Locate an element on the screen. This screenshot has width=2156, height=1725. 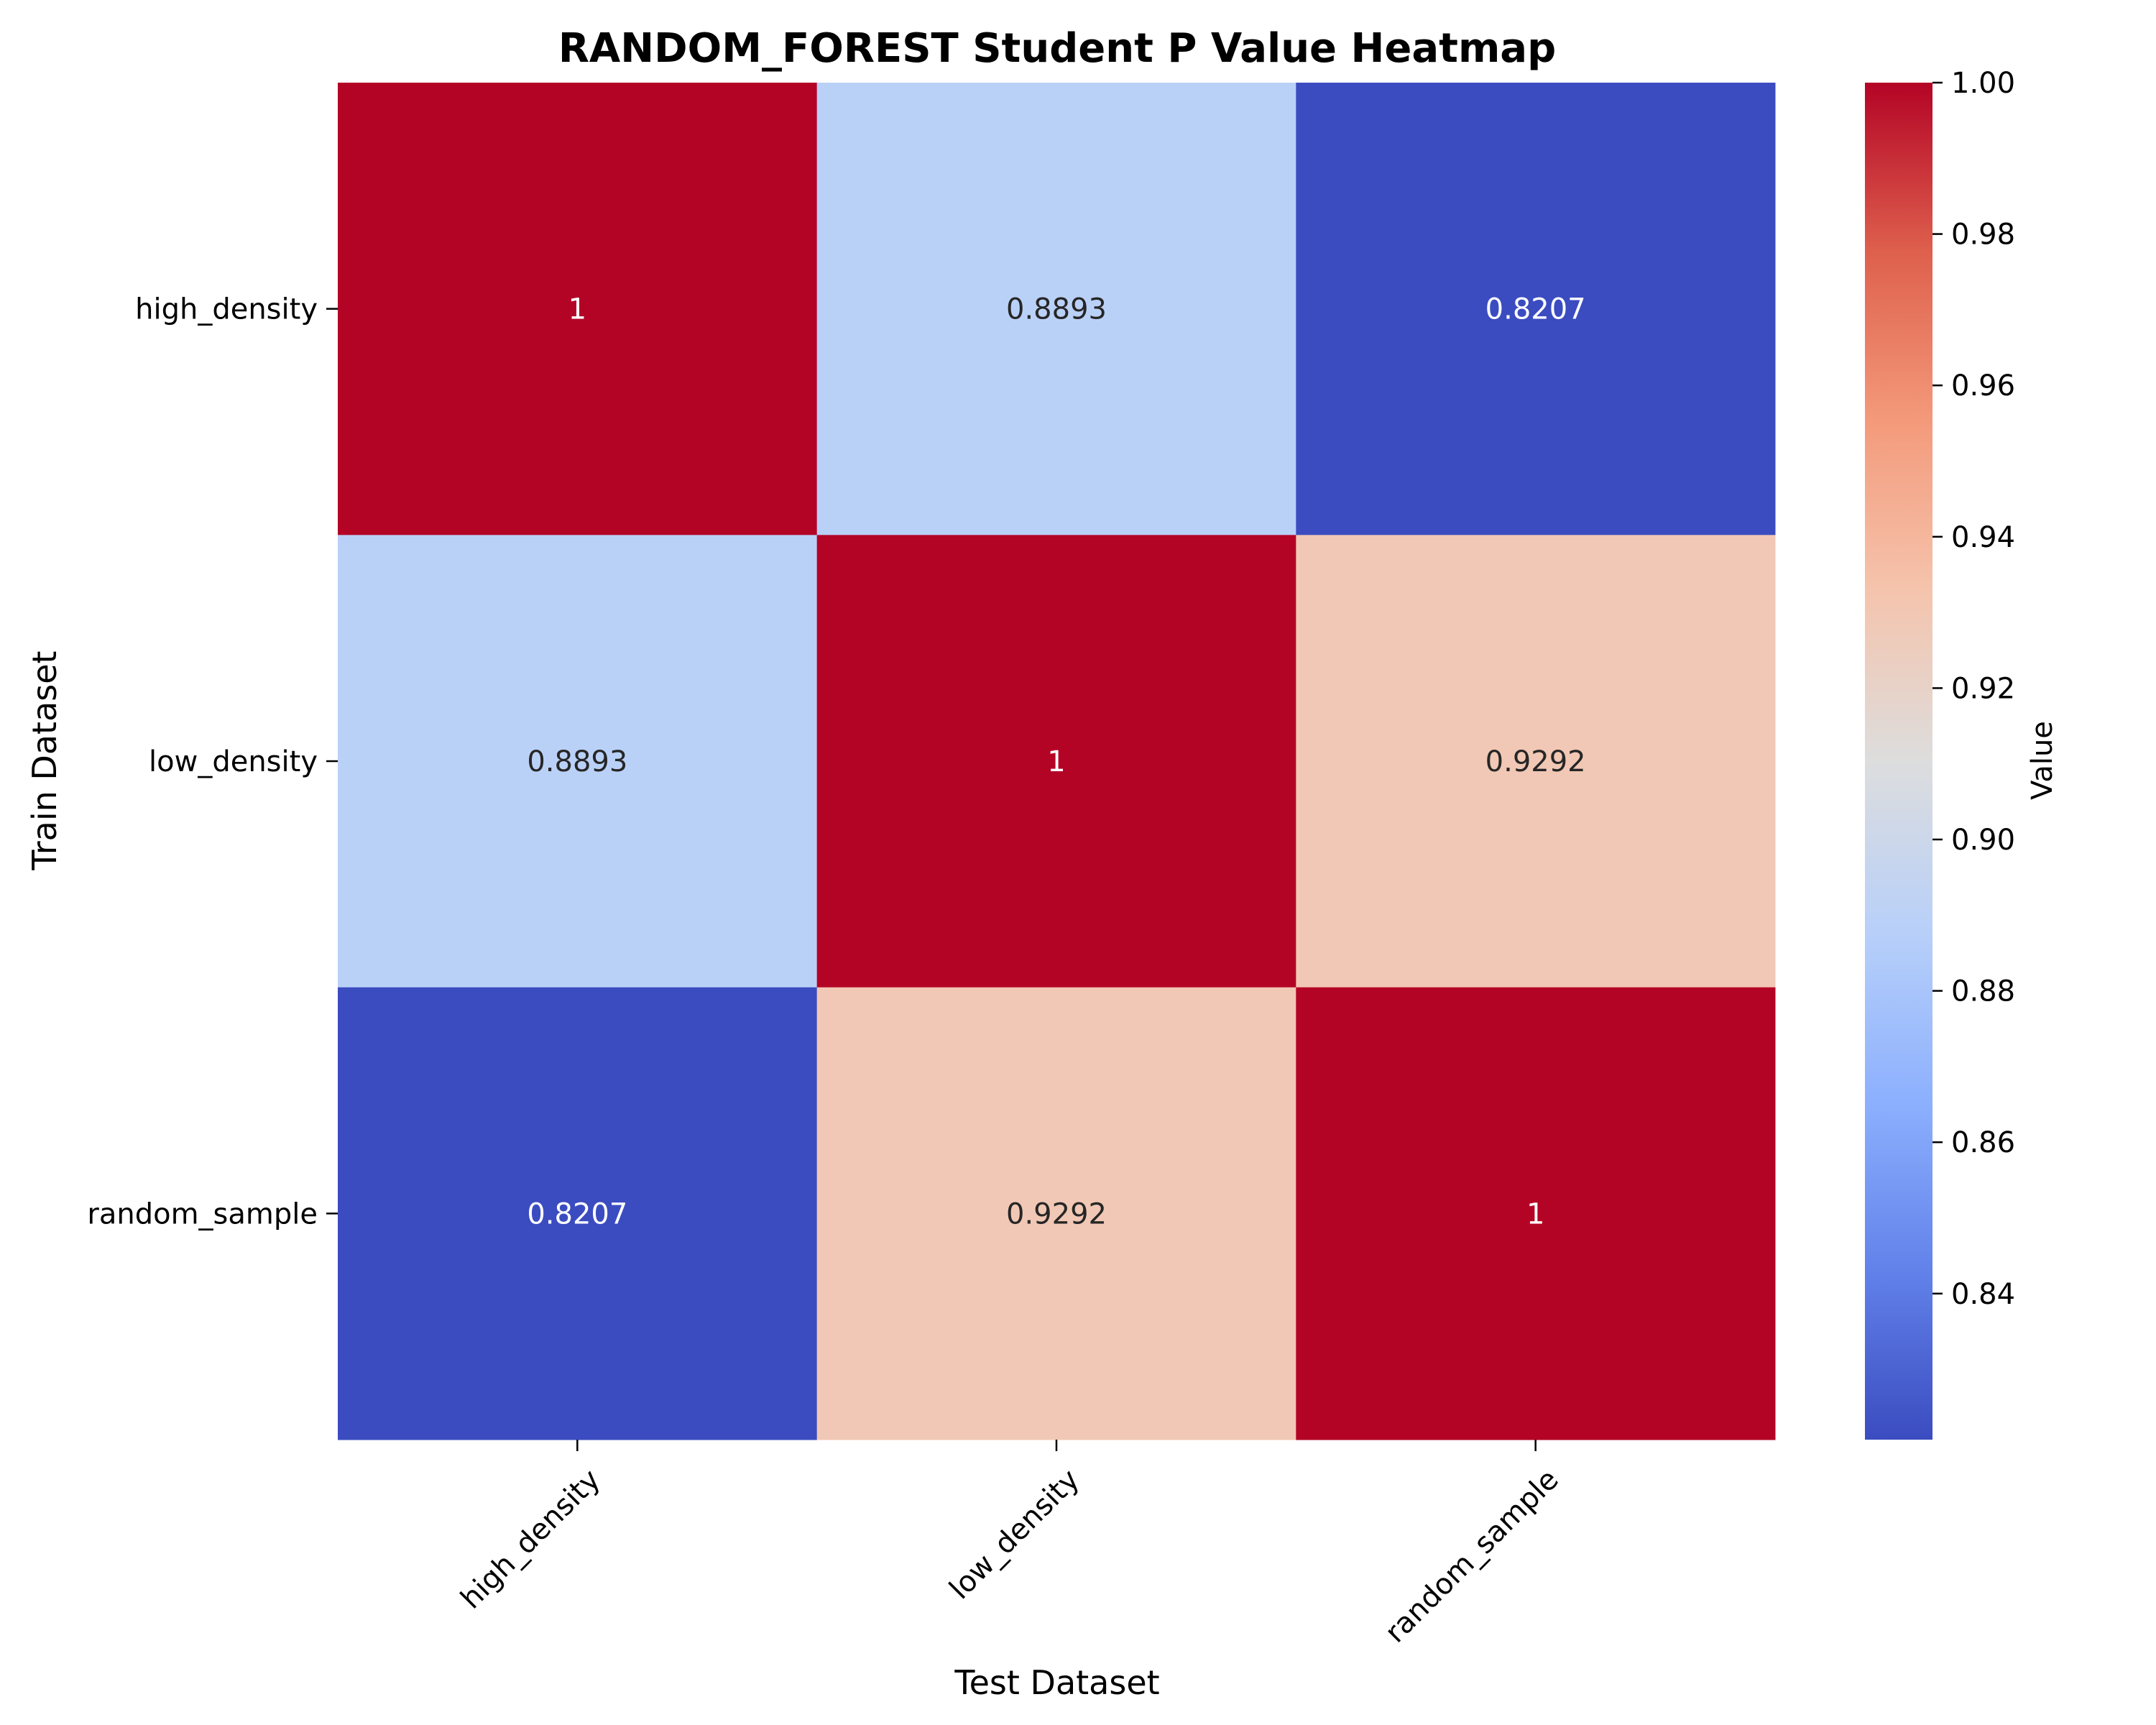
colorbar-label: Value is located at coordinates (2043, 760).